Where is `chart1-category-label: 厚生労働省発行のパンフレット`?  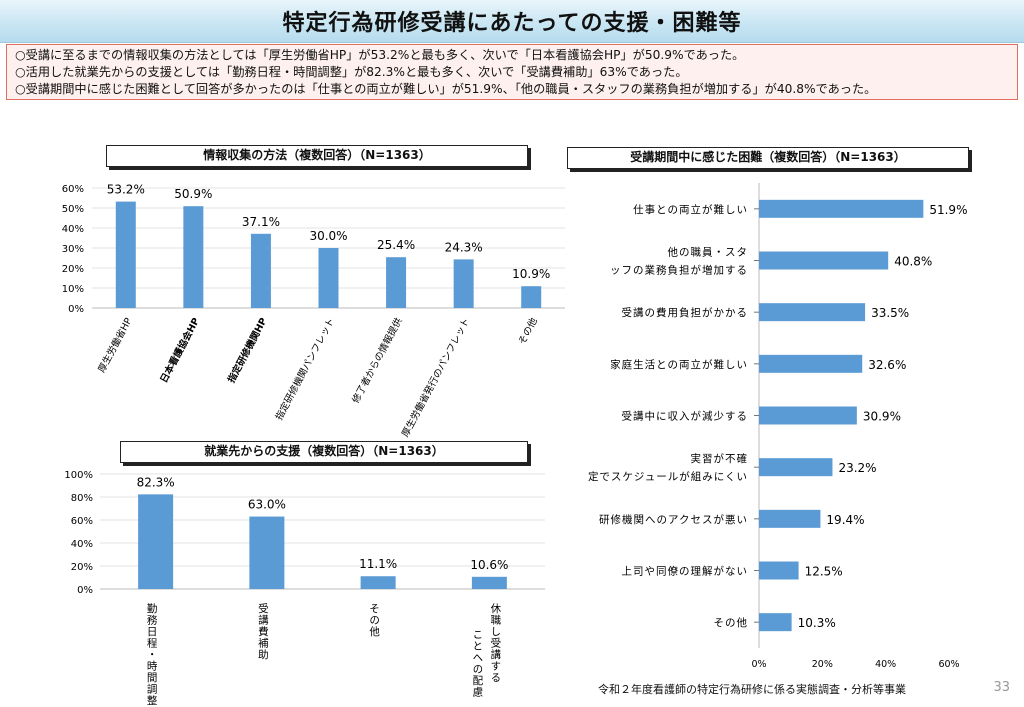 chart1-category-label: 厚生労働省発行のパンフレット is located at coordinates (435, 377).